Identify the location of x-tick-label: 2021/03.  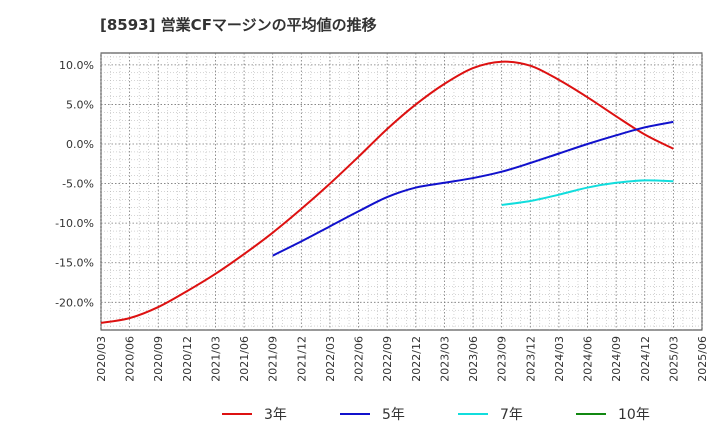
(215, 359).